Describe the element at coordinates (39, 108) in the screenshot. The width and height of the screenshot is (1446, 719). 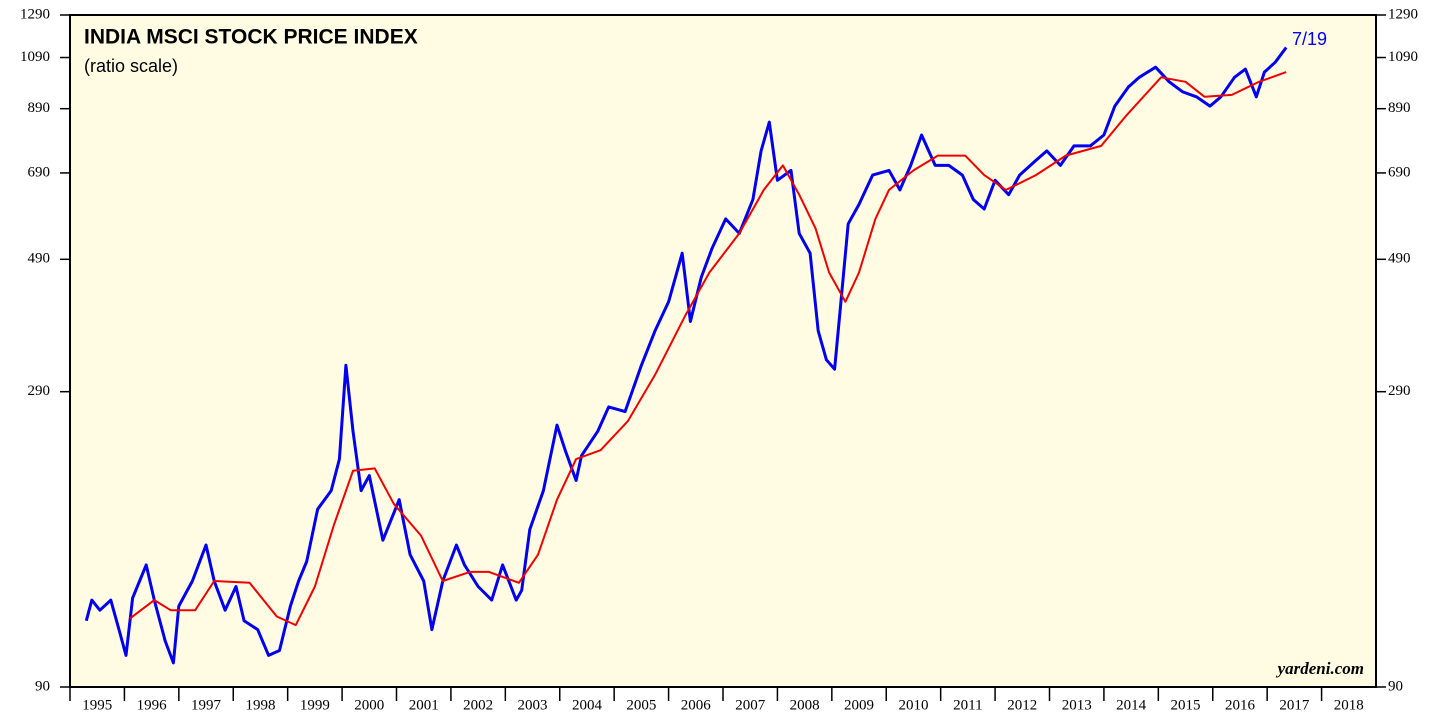
I see `y-tick-label: 890` at that location.